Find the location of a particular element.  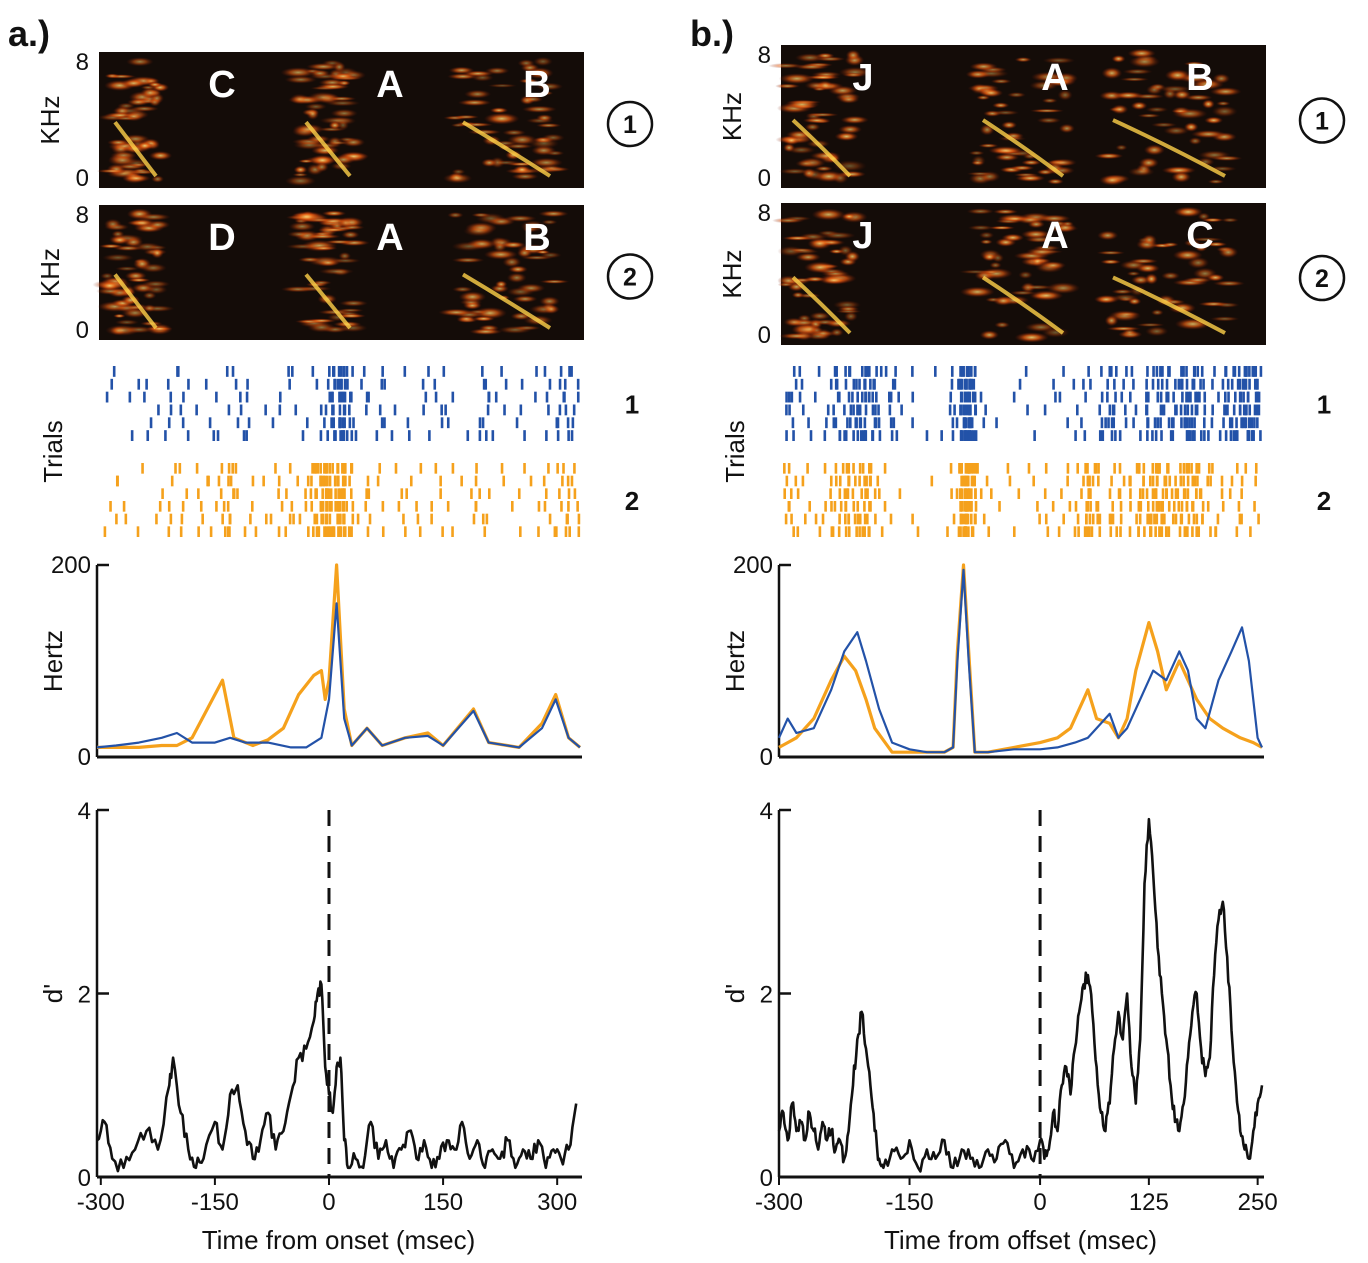

harmonic-sweep is located at coordinates (1169, 148).